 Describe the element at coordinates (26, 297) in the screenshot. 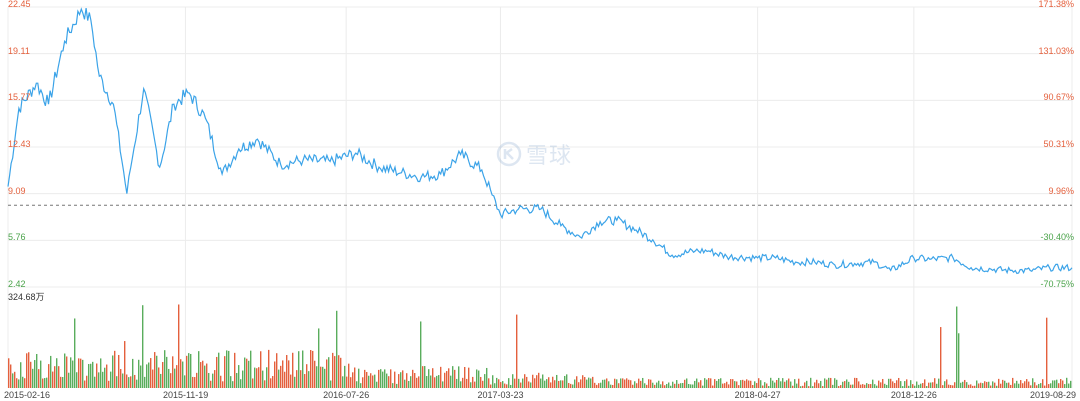

I see `volume-max-label: 324.68万` at that location.